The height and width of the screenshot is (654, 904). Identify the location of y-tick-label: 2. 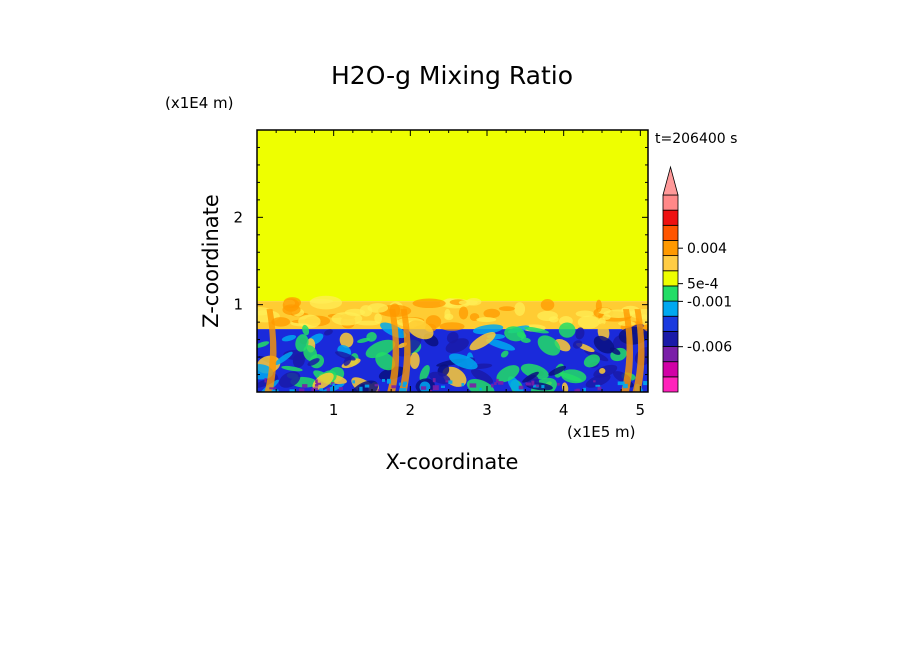
(238, 217).